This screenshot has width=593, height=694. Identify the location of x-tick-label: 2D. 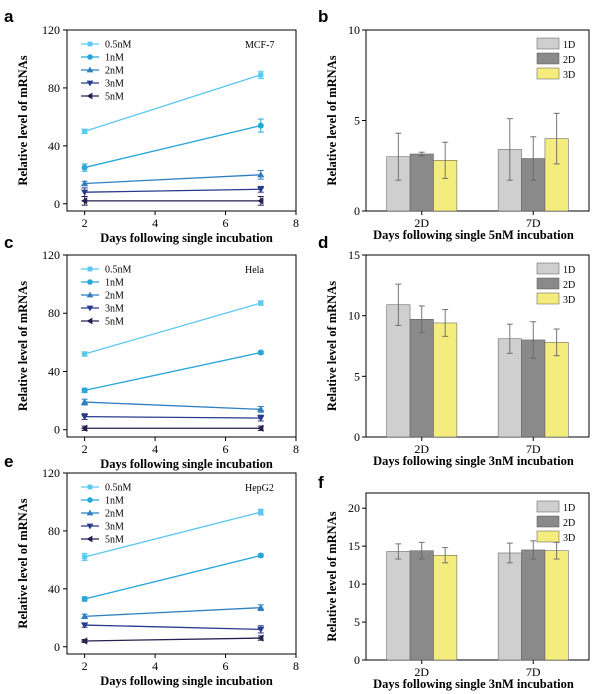
(421, 672).